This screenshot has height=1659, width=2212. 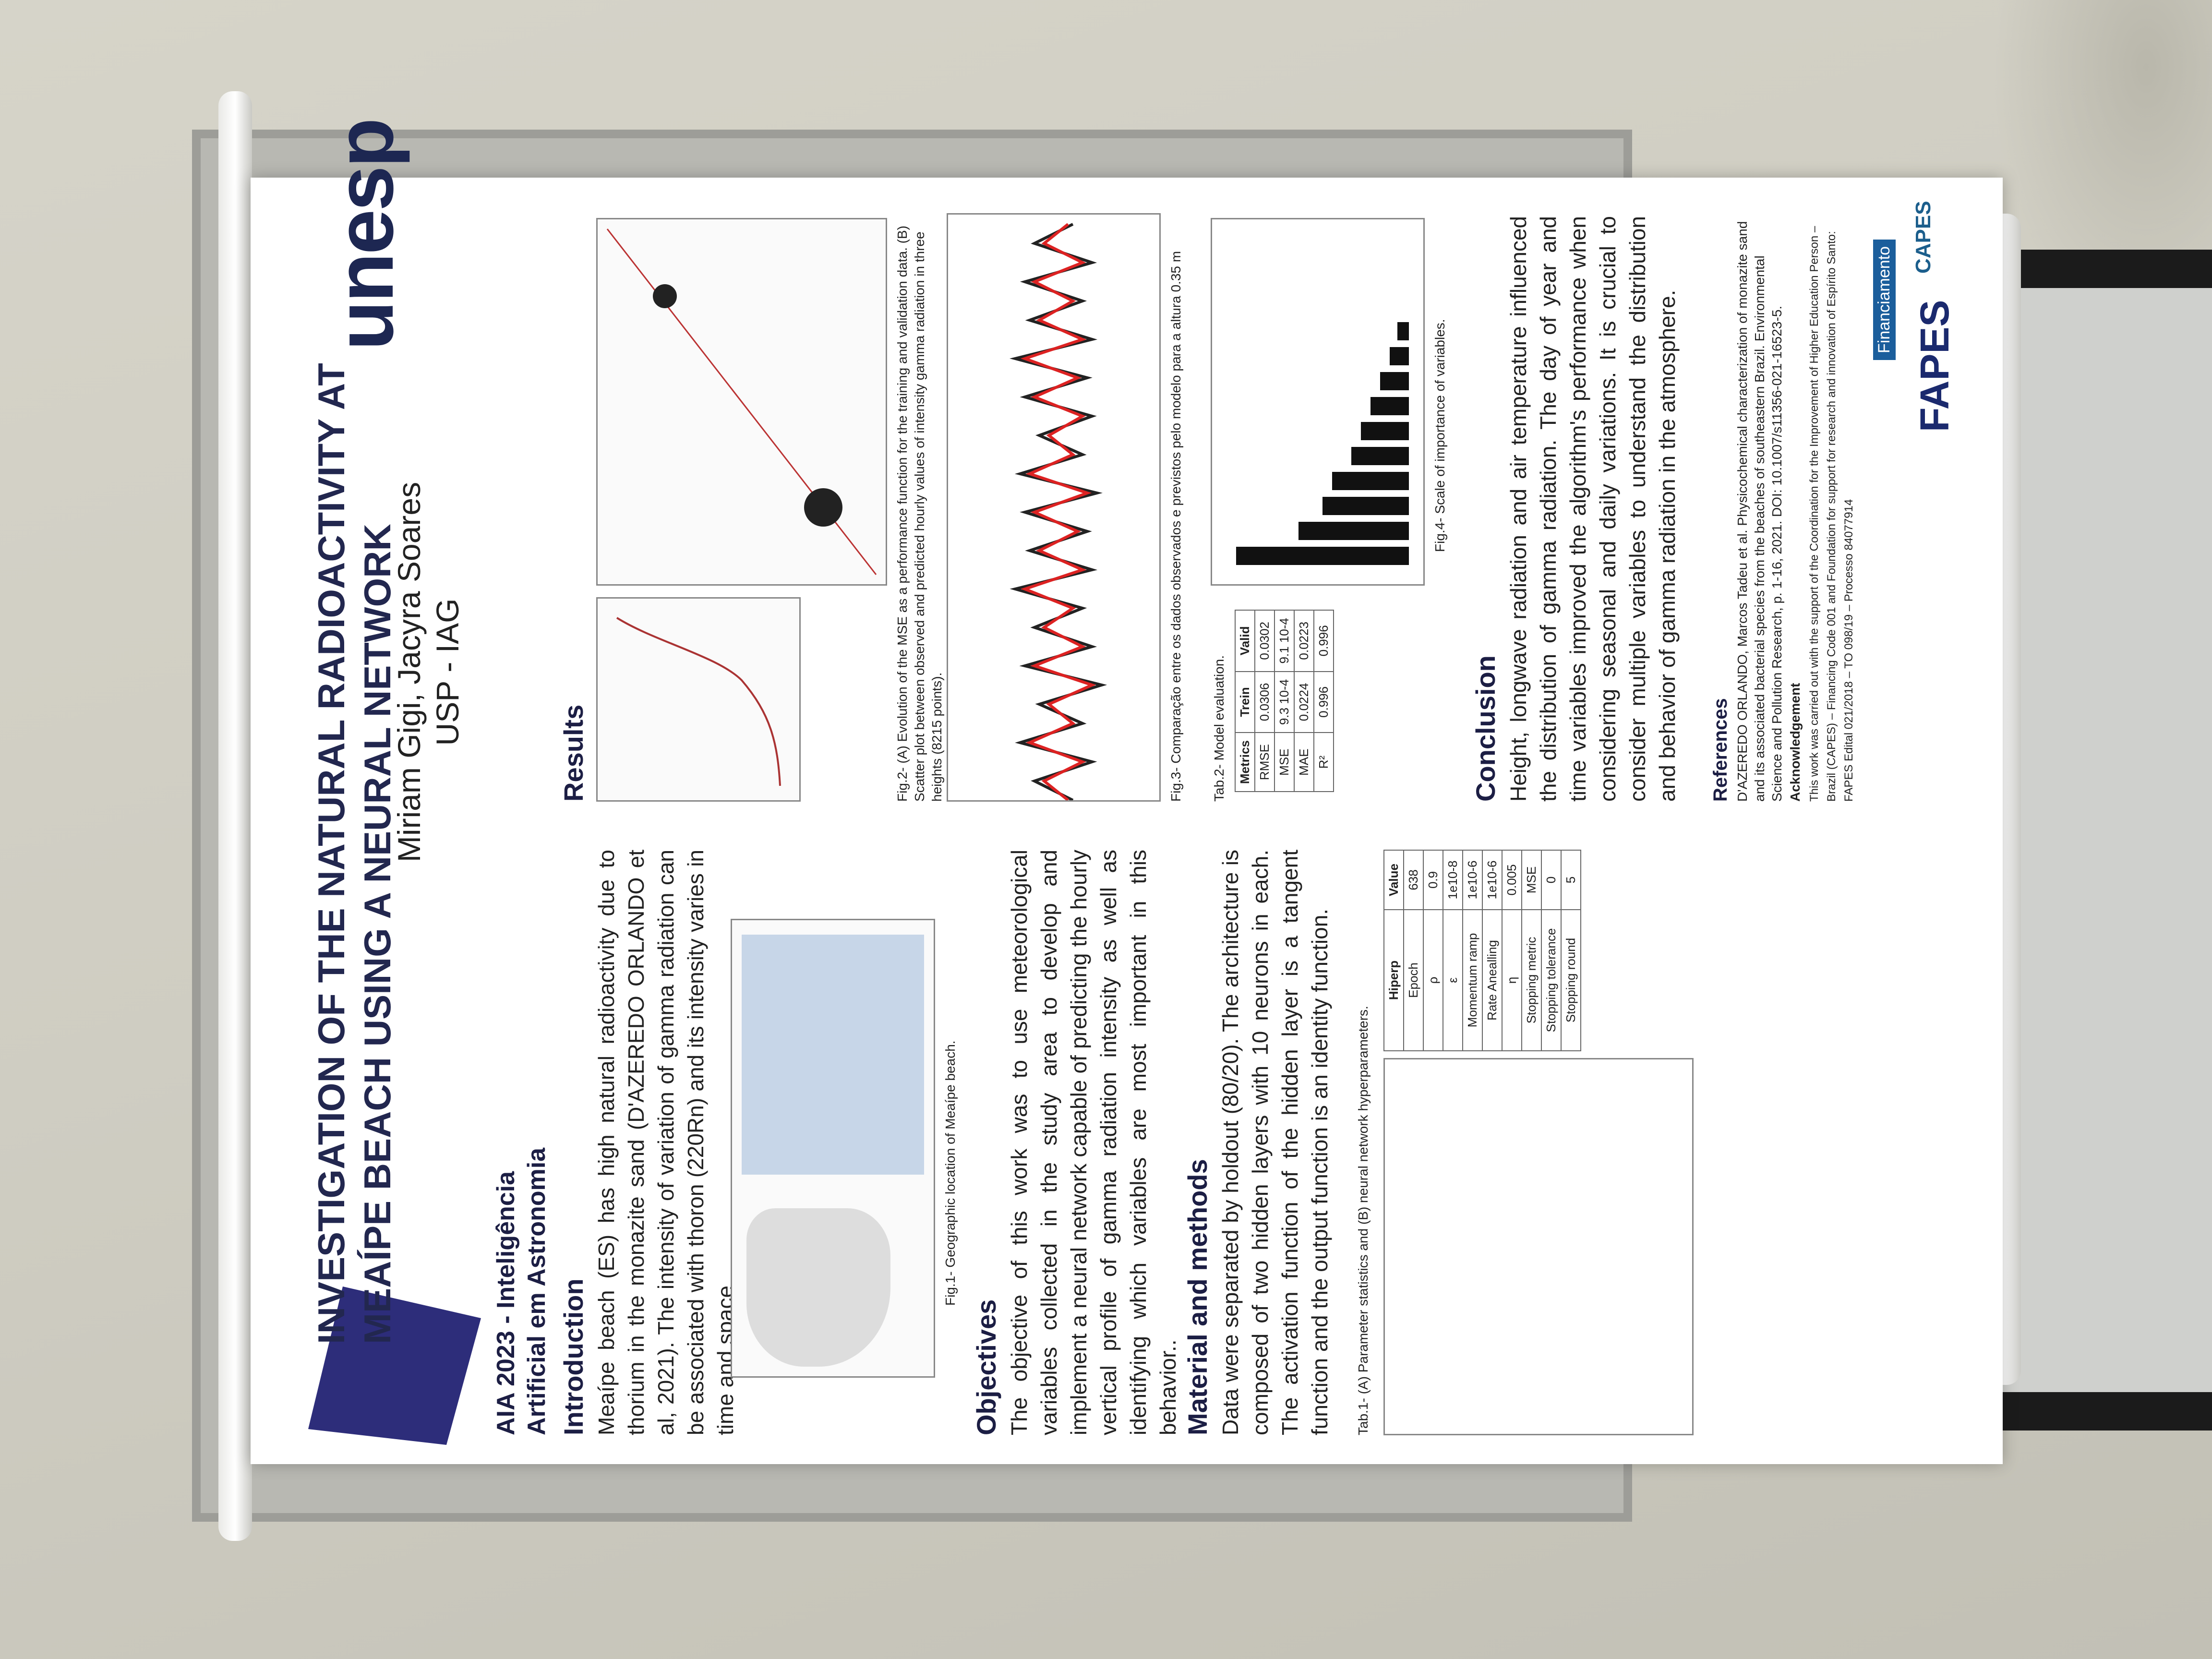 I want to click on references-heading: References, so click(x=1720, y=750).